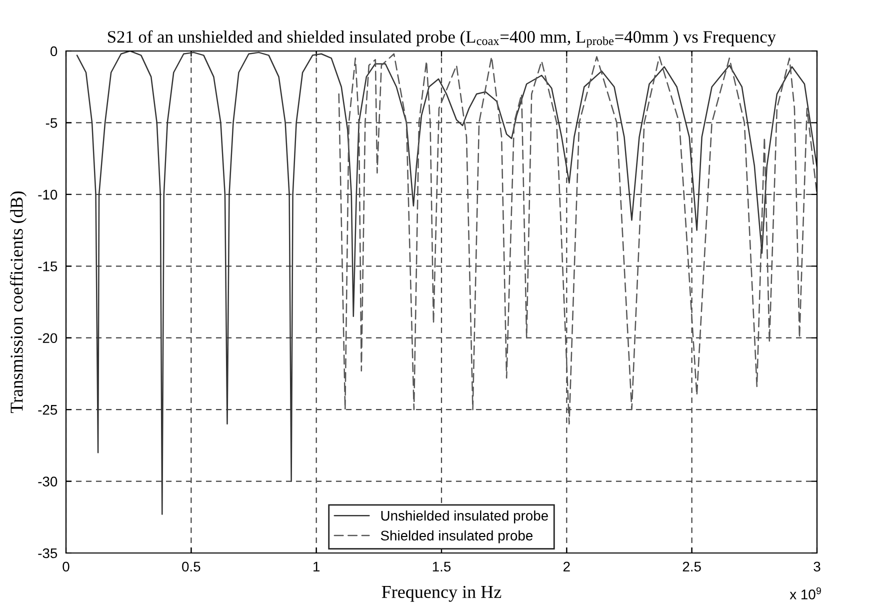 This screenshot has width=883, height=604. I want to click on y-tick-label: 0, so click(54, 51).